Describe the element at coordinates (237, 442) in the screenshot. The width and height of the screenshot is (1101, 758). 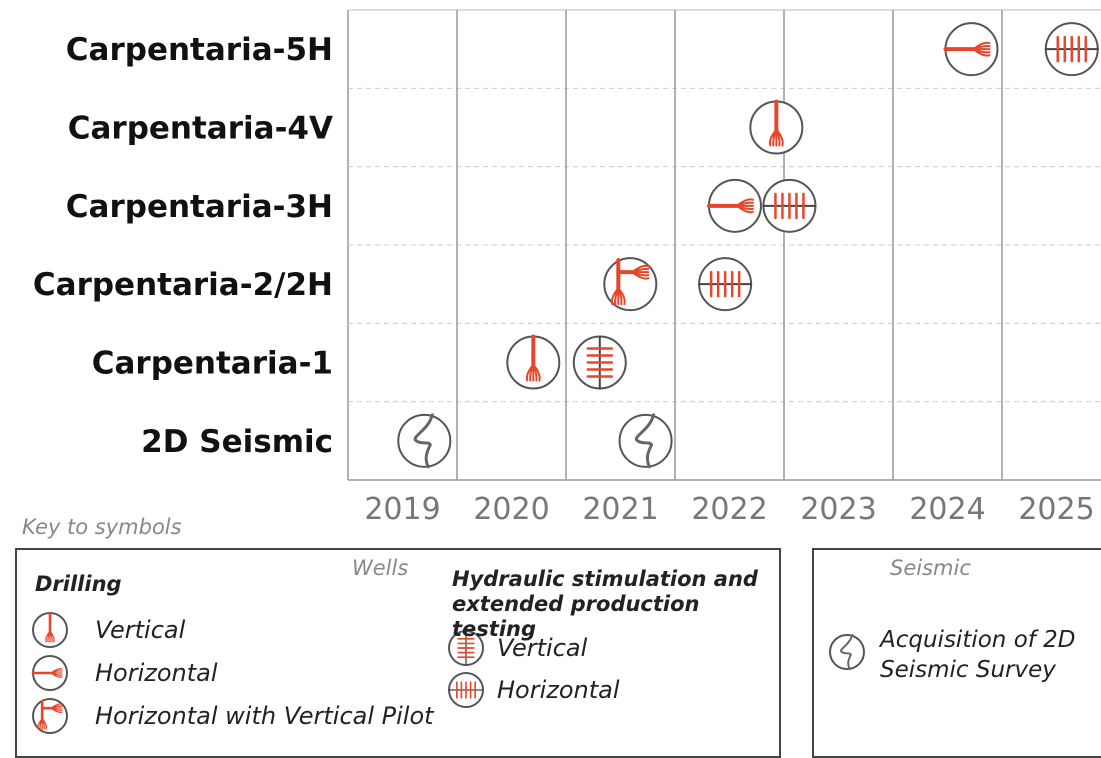
I see `row-label: 2D Seismic` at that location.